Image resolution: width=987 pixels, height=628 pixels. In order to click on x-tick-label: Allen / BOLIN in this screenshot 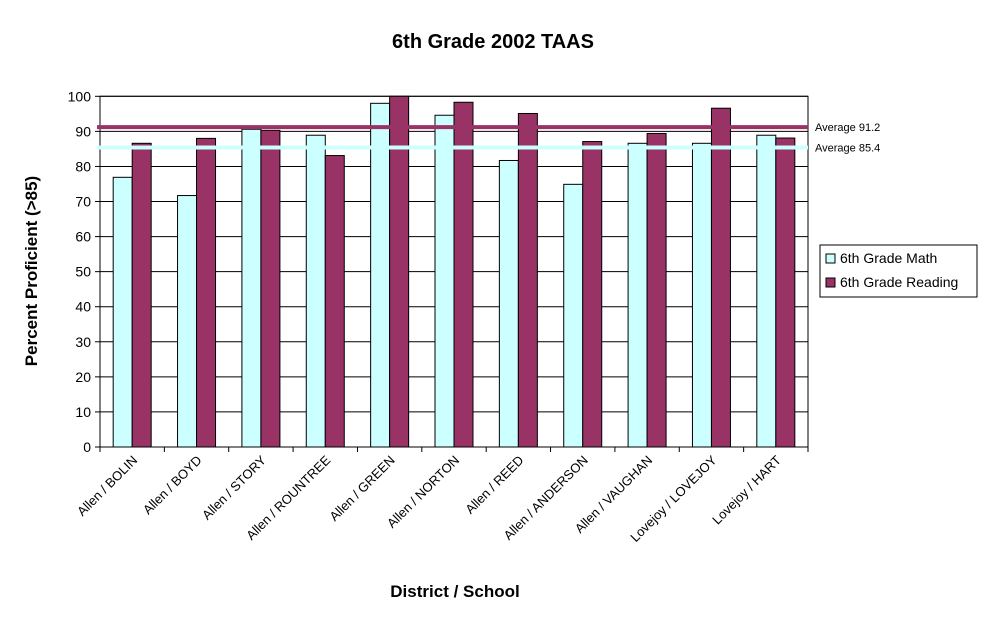, I will do `click(107, 486)`.